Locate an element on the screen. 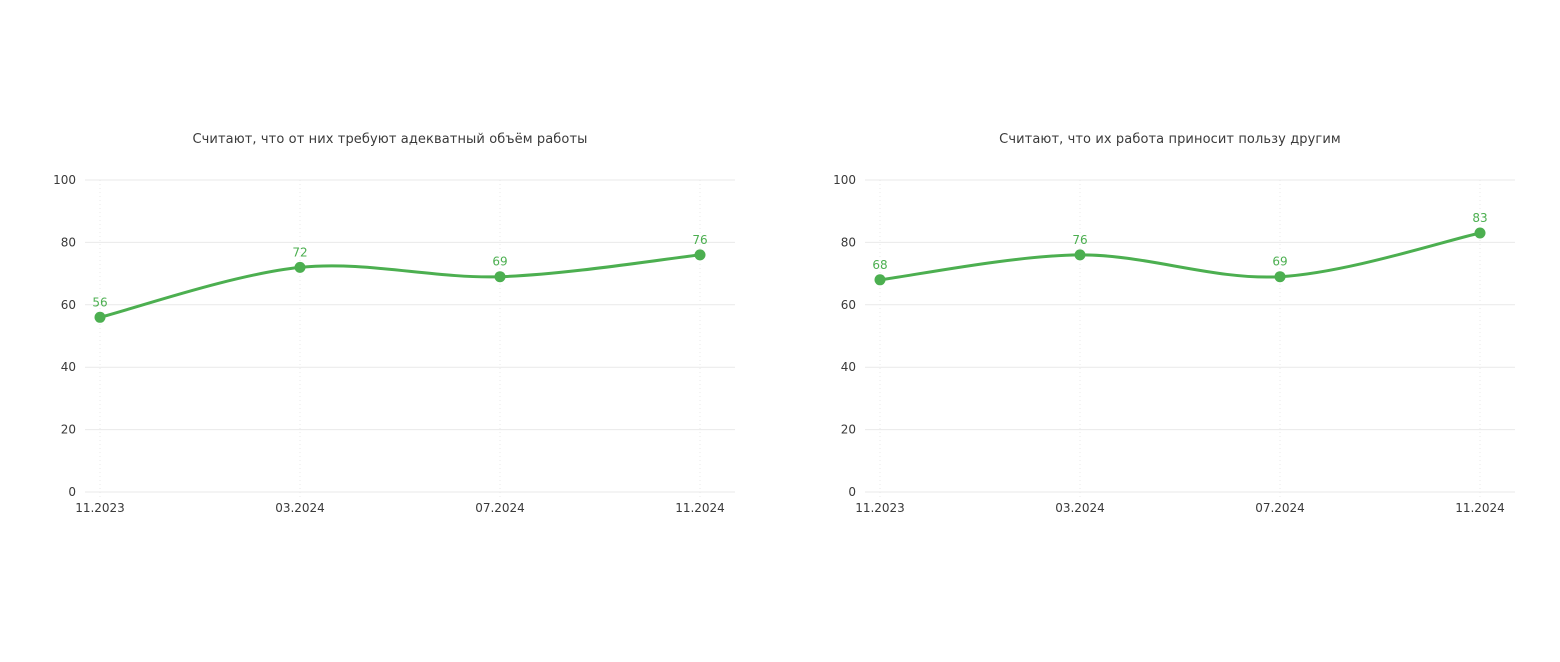 The width and height of the screenshot is (1560, 662). data-point-label: 68 is located at coordinates (879, 265).